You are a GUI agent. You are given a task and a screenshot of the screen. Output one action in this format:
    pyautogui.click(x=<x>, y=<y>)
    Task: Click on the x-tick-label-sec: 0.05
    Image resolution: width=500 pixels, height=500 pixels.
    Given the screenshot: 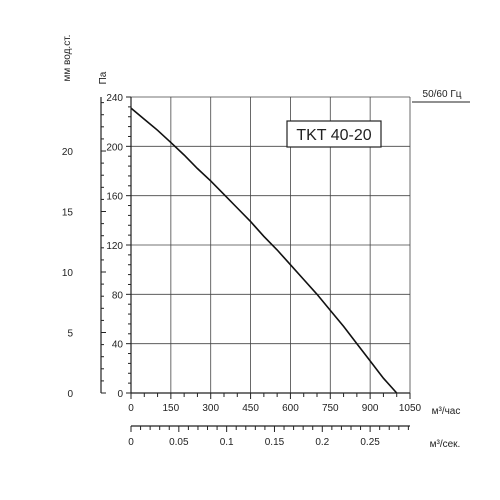 What is the action you would take?
    pyautogui.click(x=179, y=442)
    